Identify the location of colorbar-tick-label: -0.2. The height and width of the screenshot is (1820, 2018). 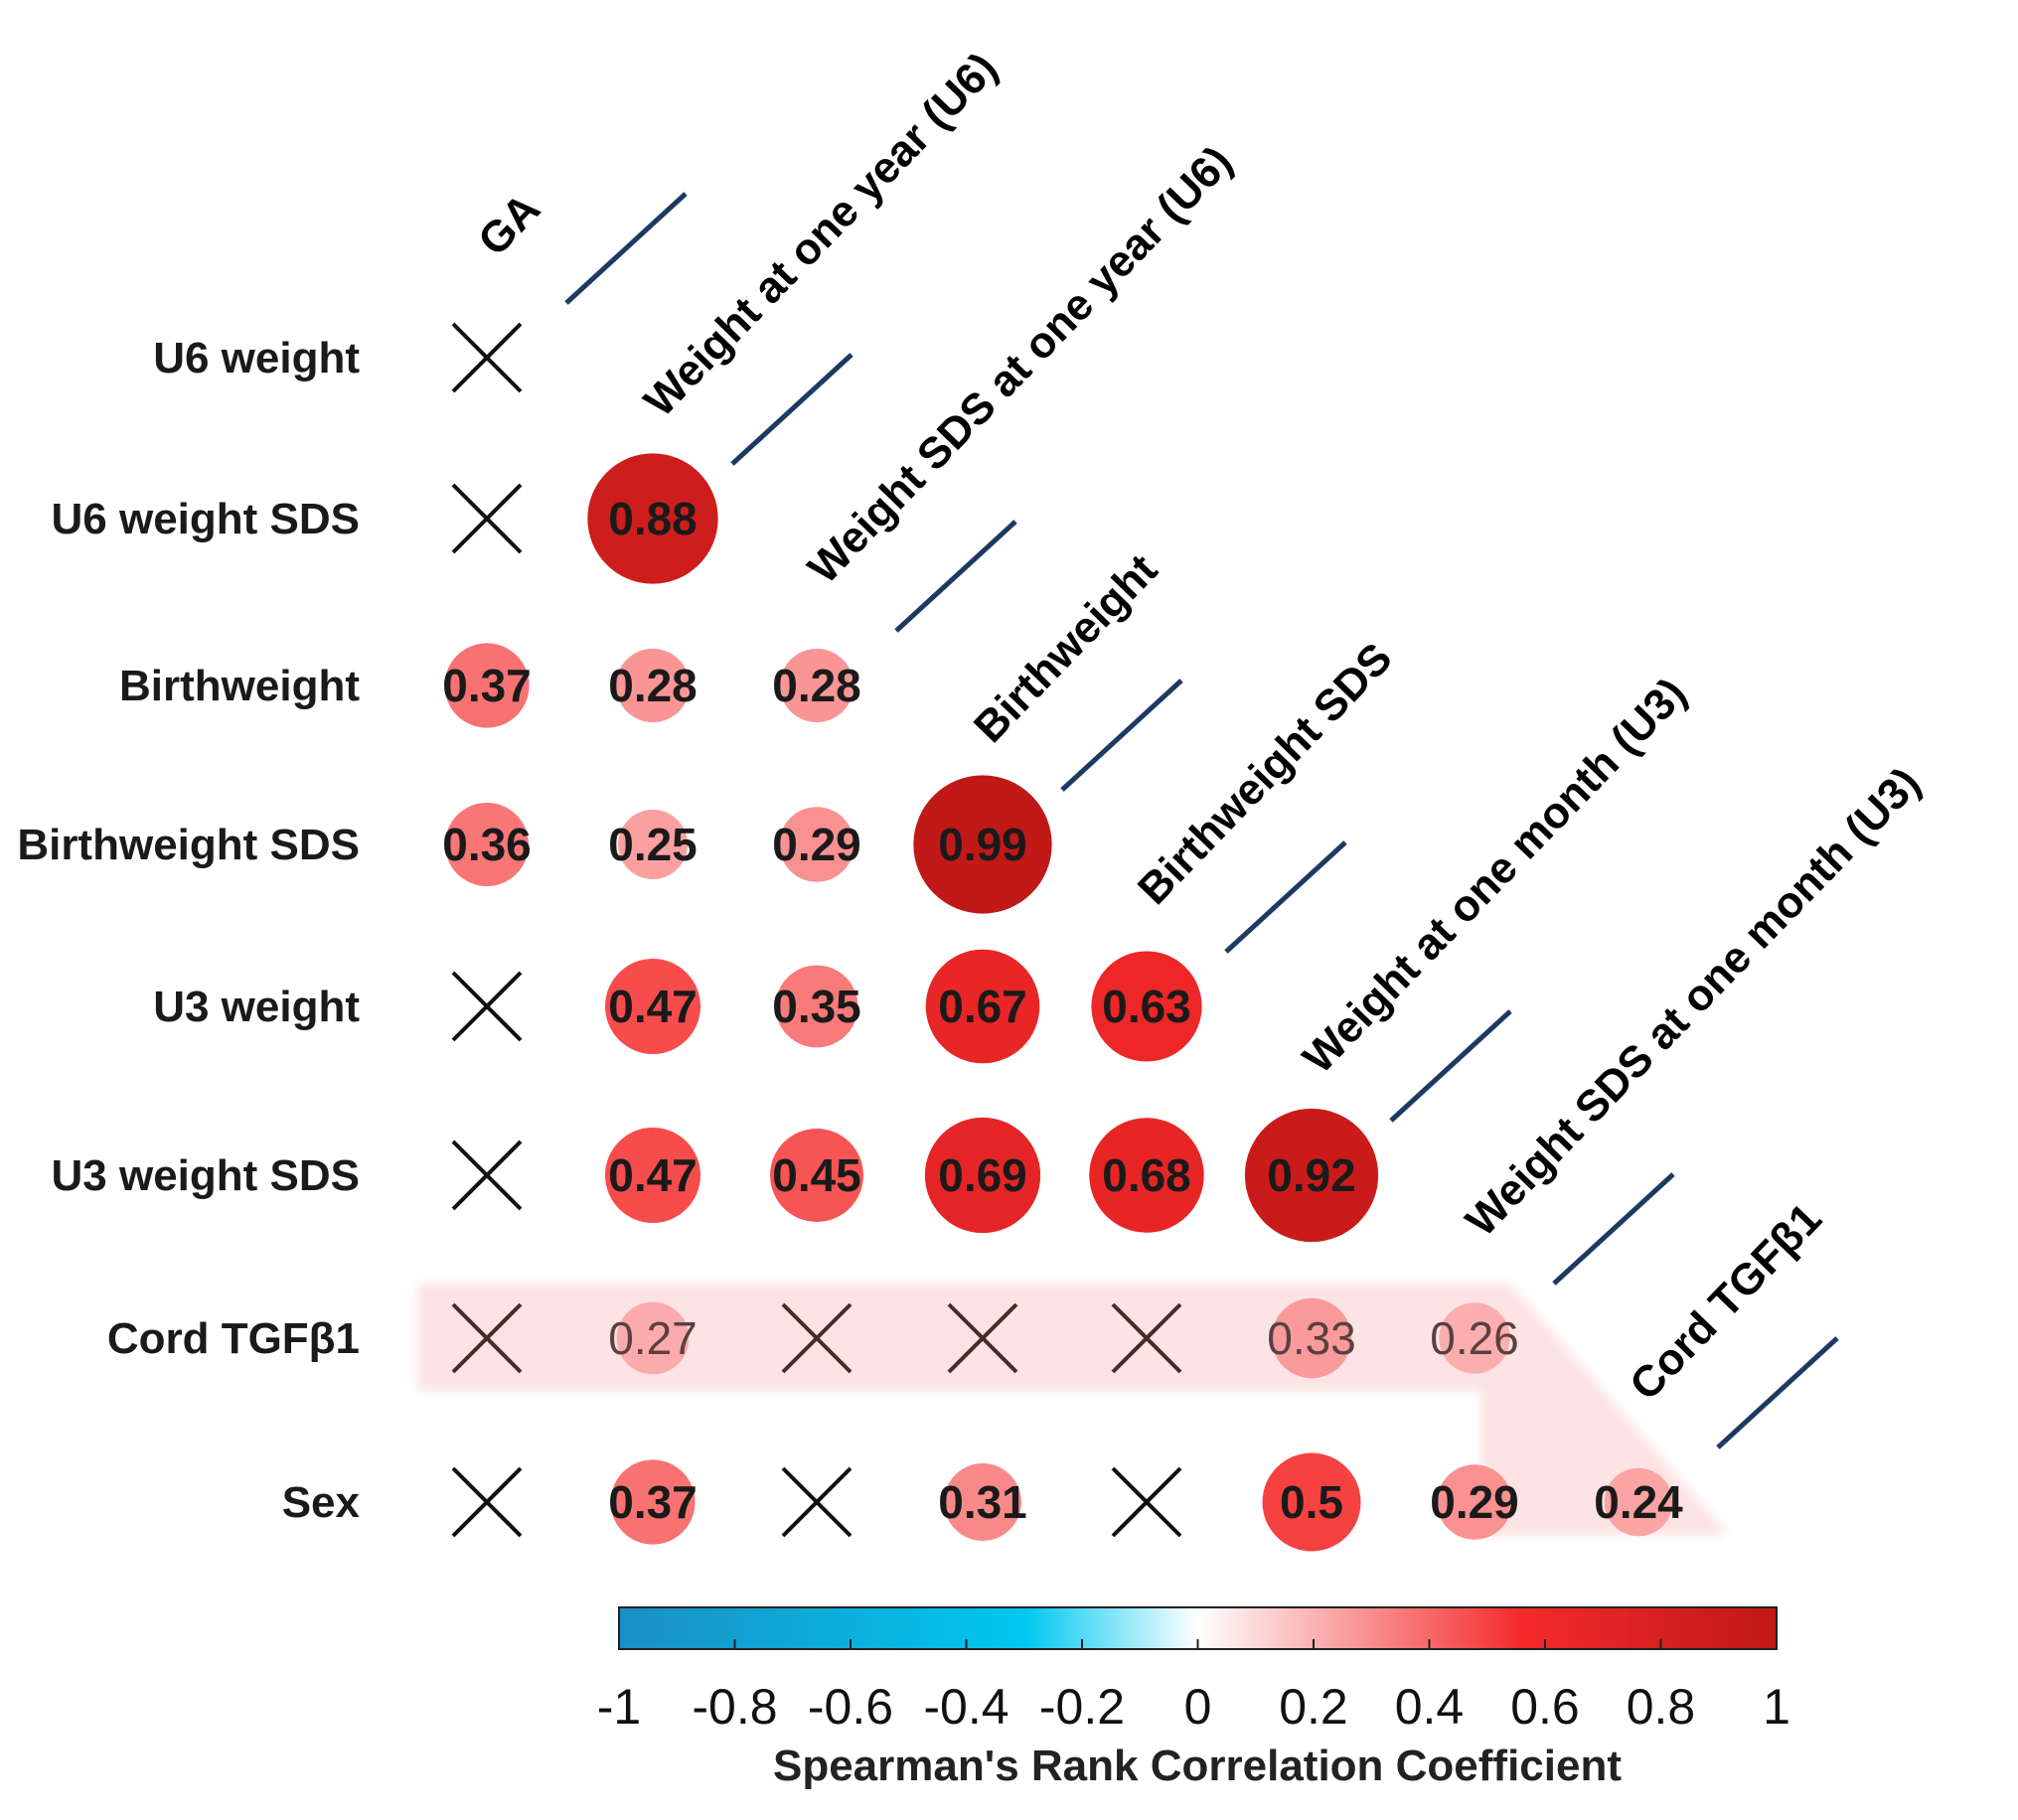
(1082, 1707).